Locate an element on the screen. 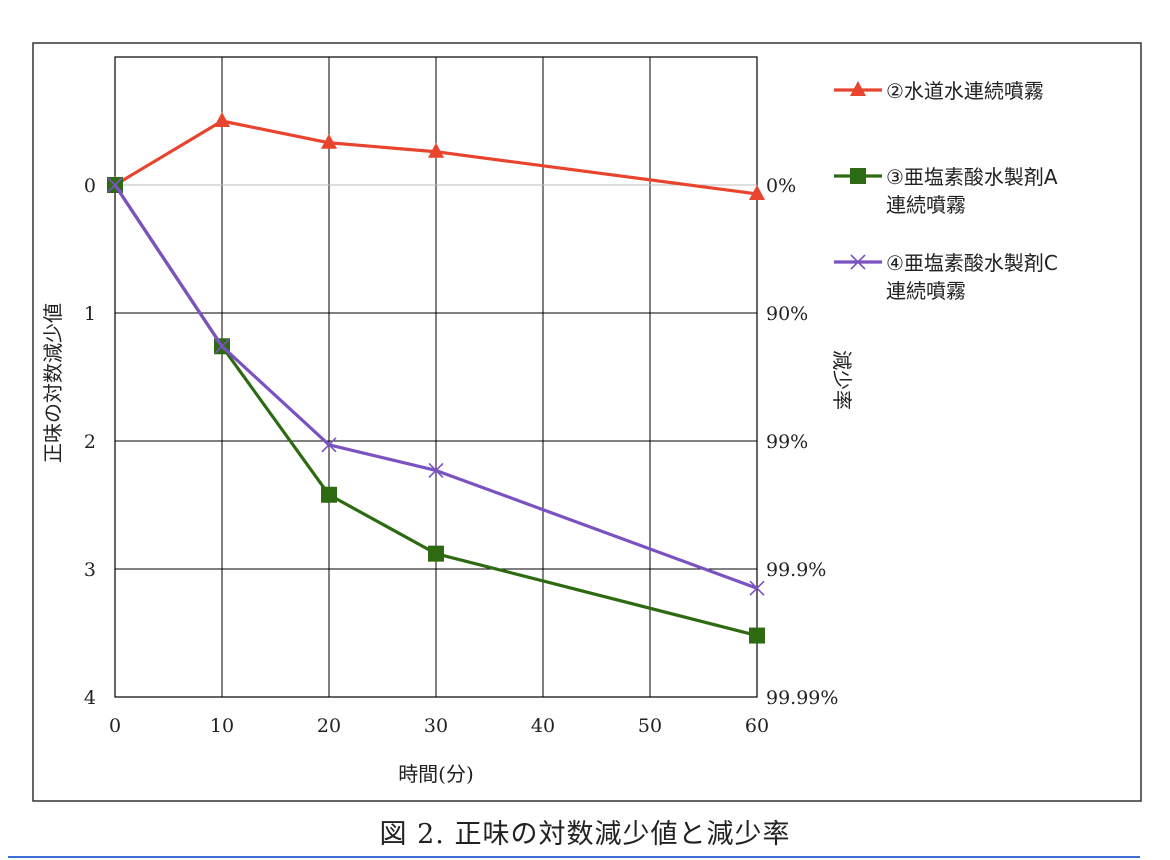  legend-label: ③亜塩素酸水製剤A is located at coordinates (972, 177).